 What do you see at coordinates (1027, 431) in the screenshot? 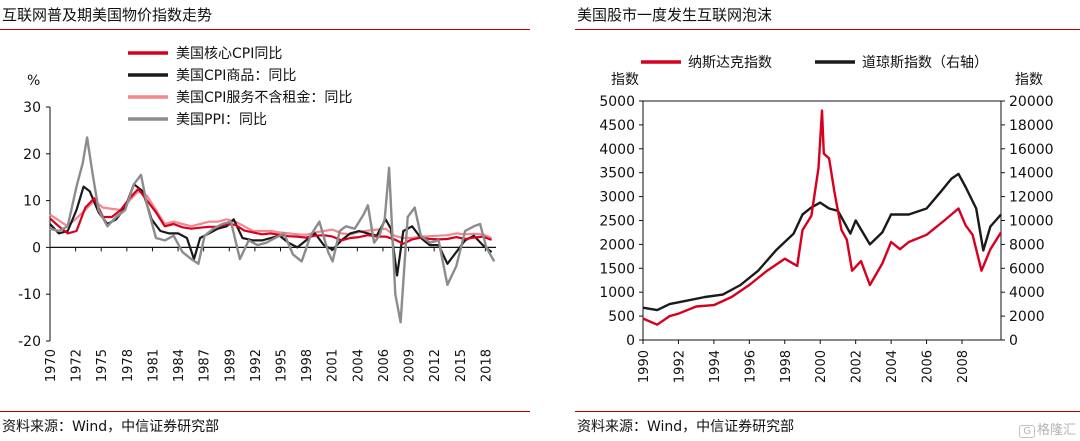
I see `watermark-g-icon: G` at bounding box center [1027, 431].